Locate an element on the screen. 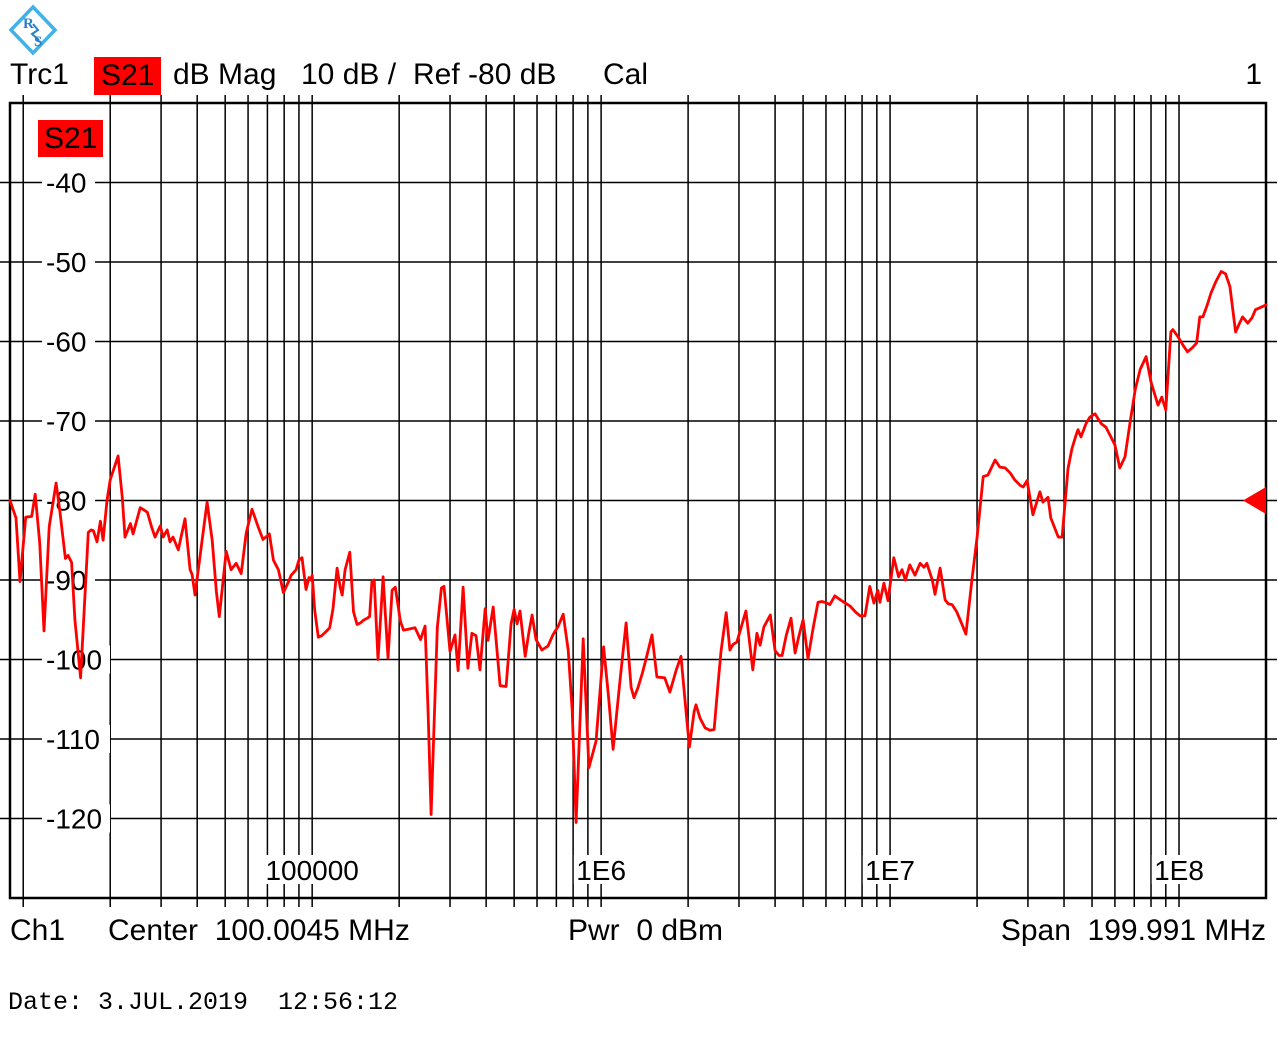  span-field: Span 199.991 MHz is located at coordinates (1133, 930).